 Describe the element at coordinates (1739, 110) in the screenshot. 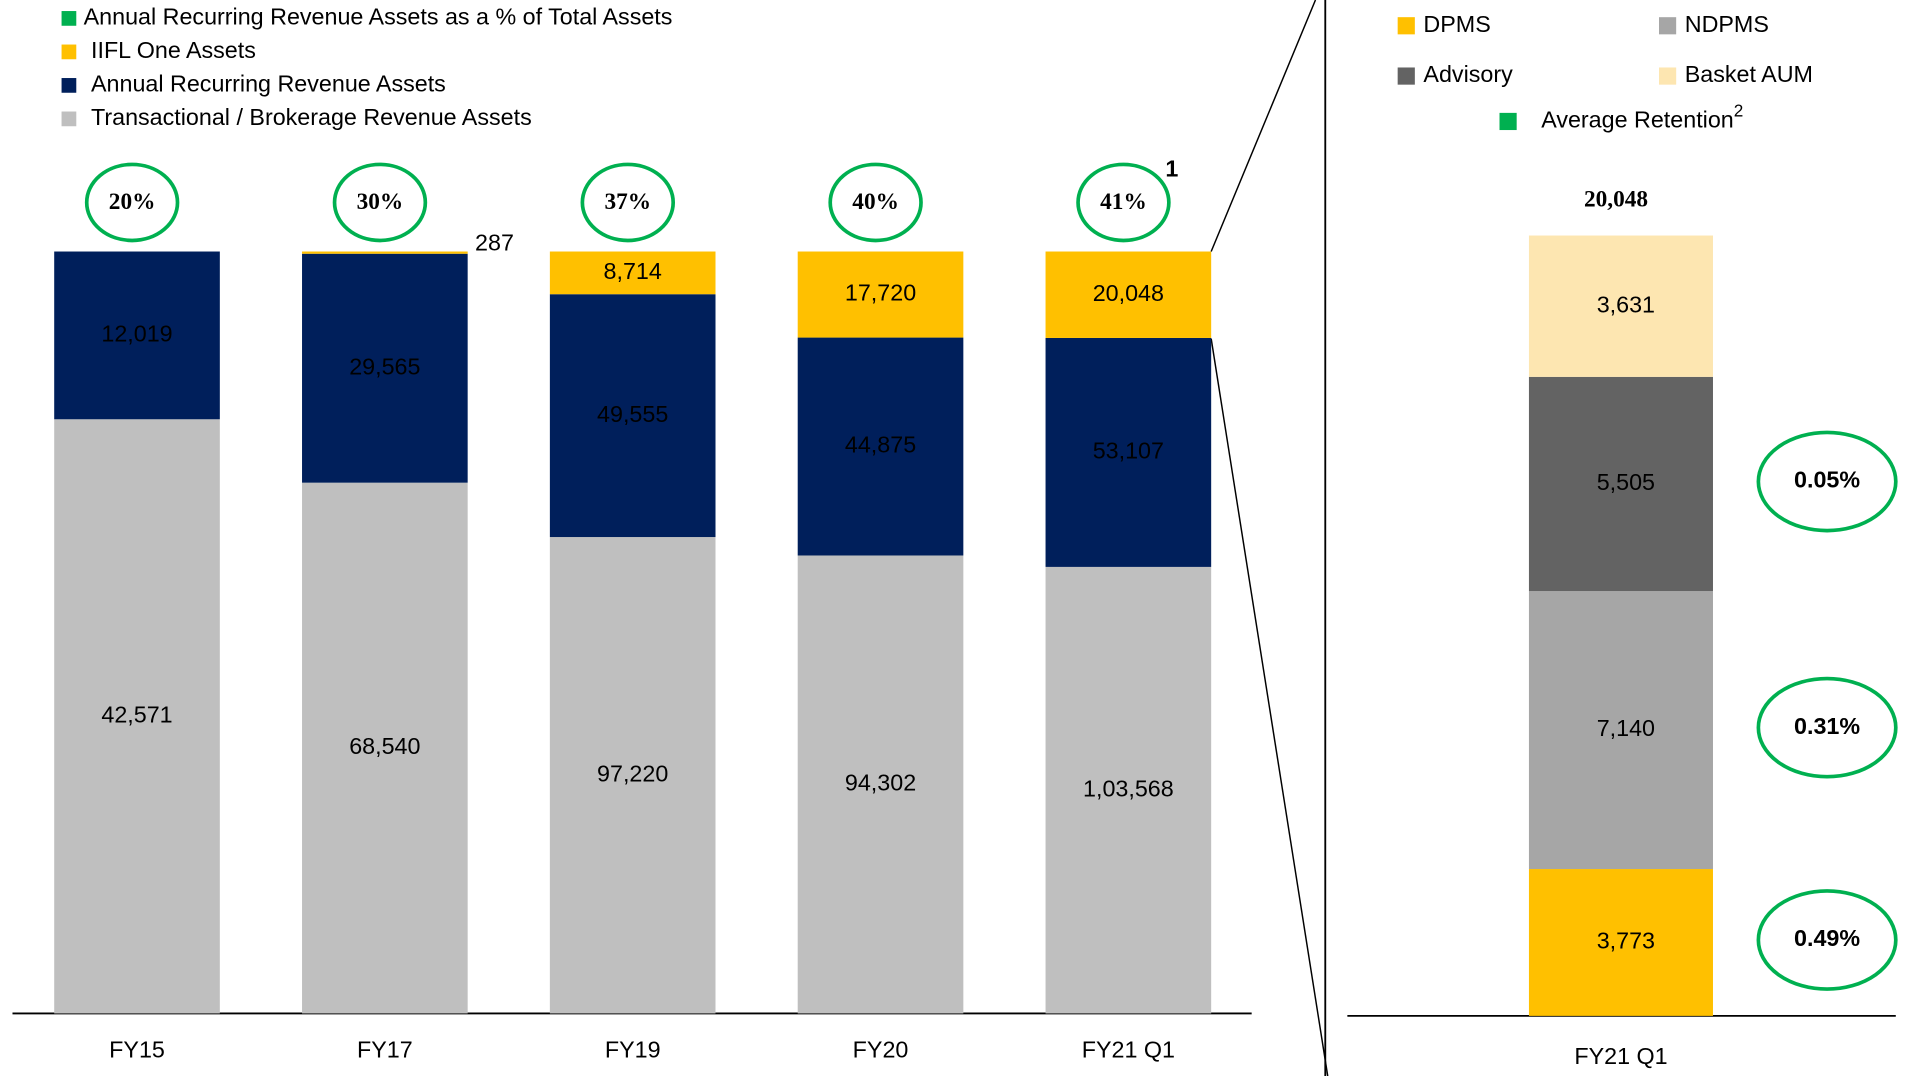

I see `footnote-marker: 2` at that location.